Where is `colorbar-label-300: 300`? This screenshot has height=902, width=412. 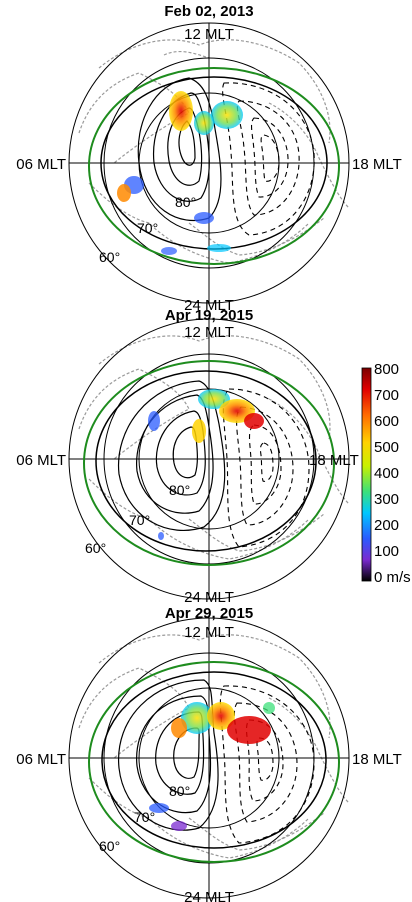 colorbar-label-300: 300 is located at coordinates (386, 499).